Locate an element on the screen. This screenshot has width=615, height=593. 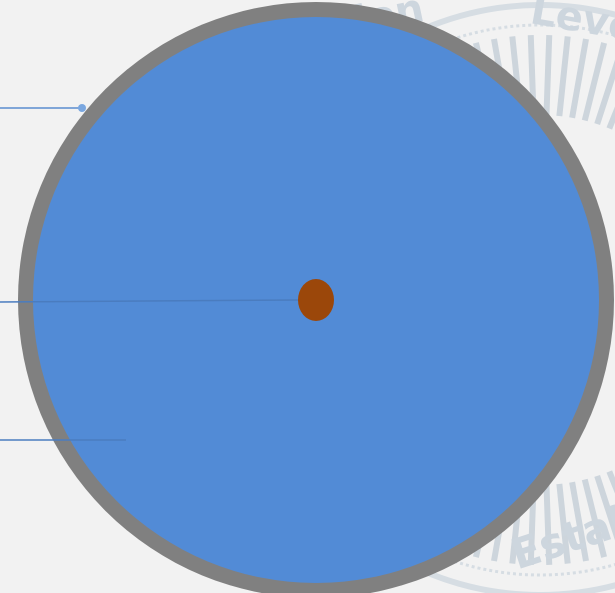
callout-top is located at coordinates (43, 108).